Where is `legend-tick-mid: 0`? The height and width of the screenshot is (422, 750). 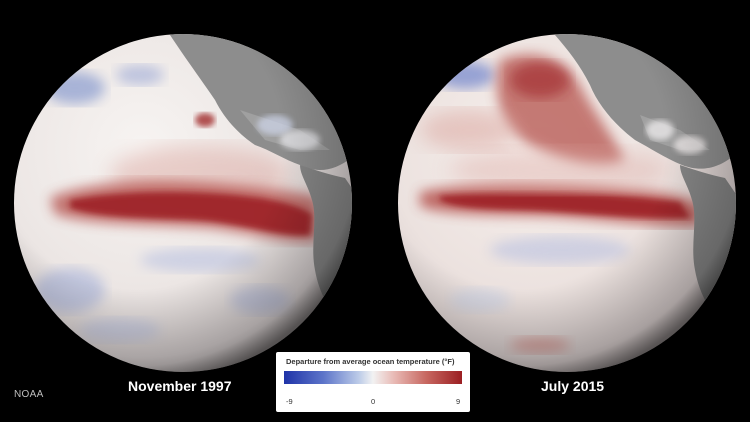
legend-tick-mid: 0 is located at coordinates (373, 401).